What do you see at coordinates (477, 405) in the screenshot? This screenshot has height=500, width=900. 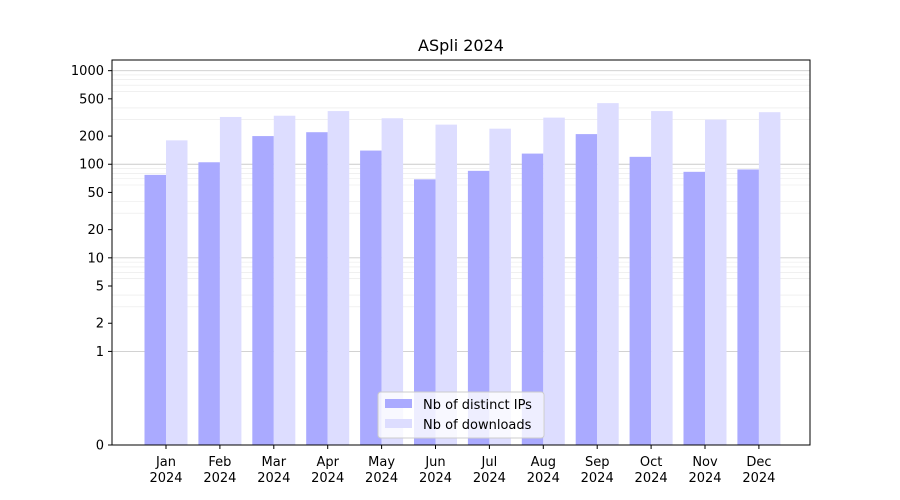 I see `legend-label: Nb of distinct IPs` at bounding box center [477, 405].